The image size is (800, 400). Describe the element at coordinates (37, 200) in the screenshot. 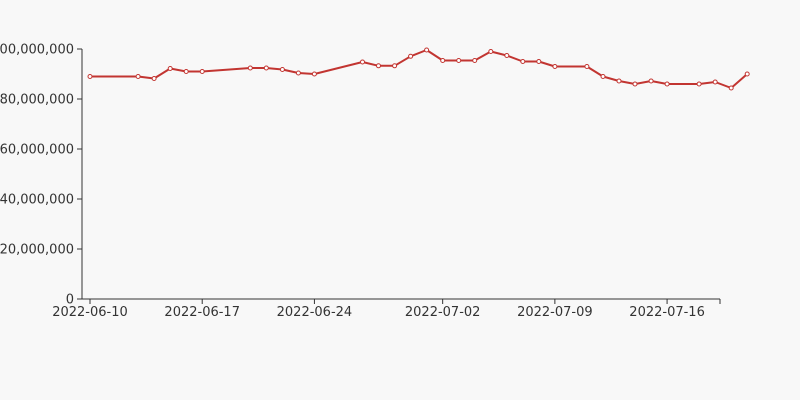

I see `y-tick-label: 40,000,000` at that location.